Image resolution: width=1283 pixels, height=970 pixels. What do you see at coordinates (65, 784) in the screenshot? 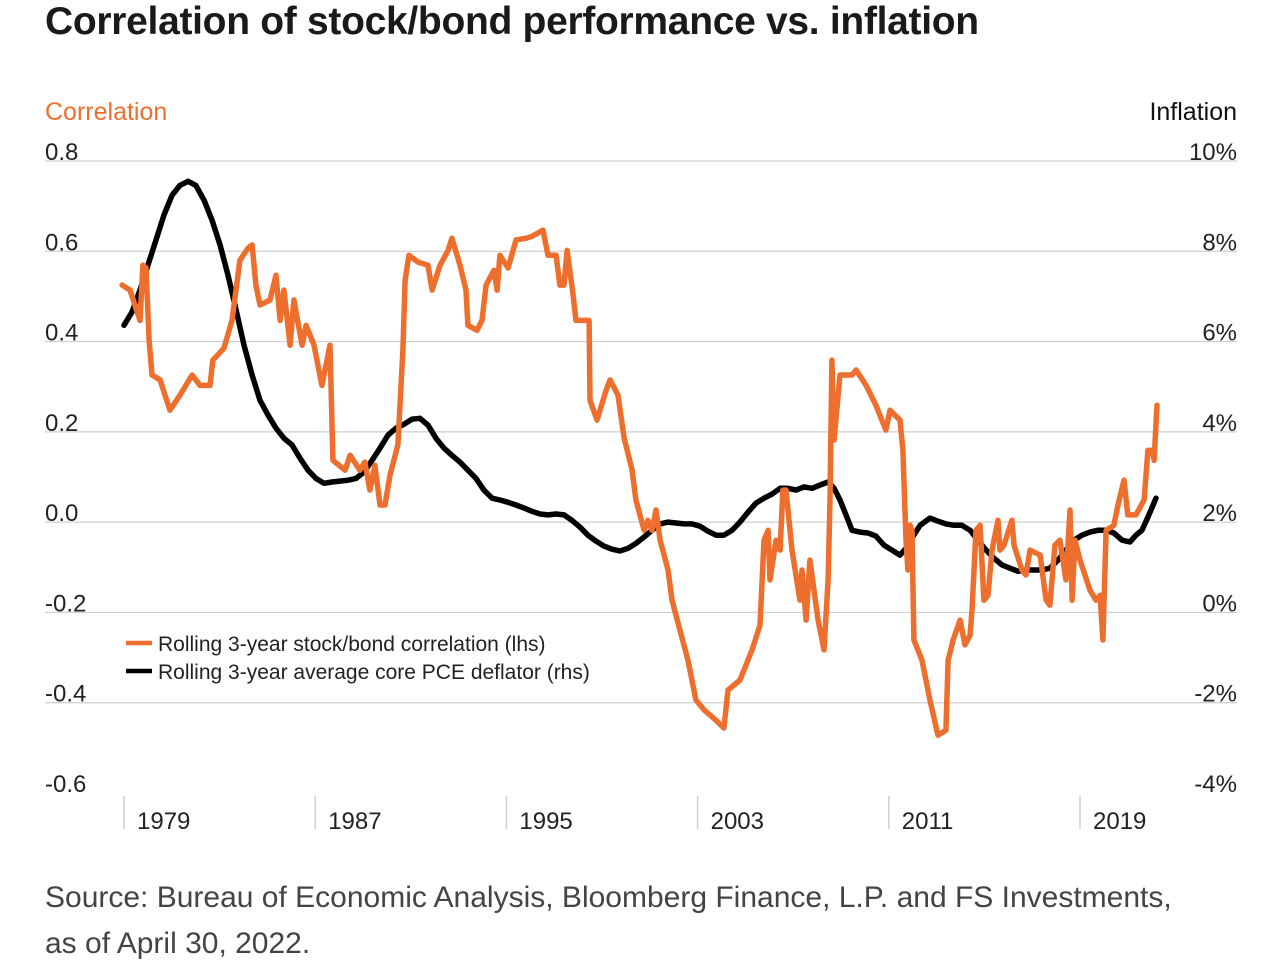
I see `left-tick-label: -0.6` at bounding box center [65, 784].